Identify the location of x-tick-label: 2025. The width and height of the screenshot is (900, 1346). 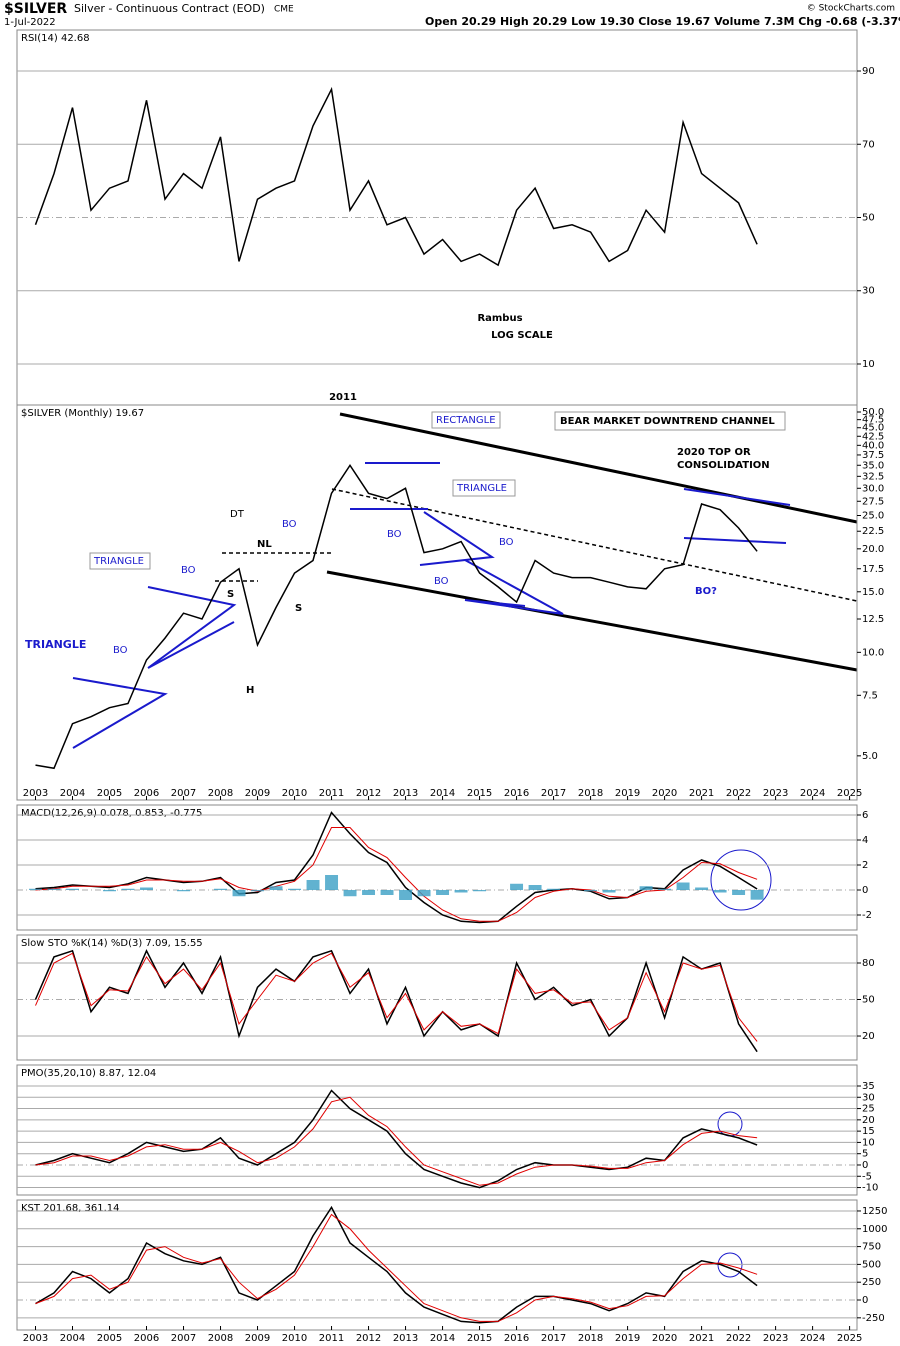
(849, 1338).